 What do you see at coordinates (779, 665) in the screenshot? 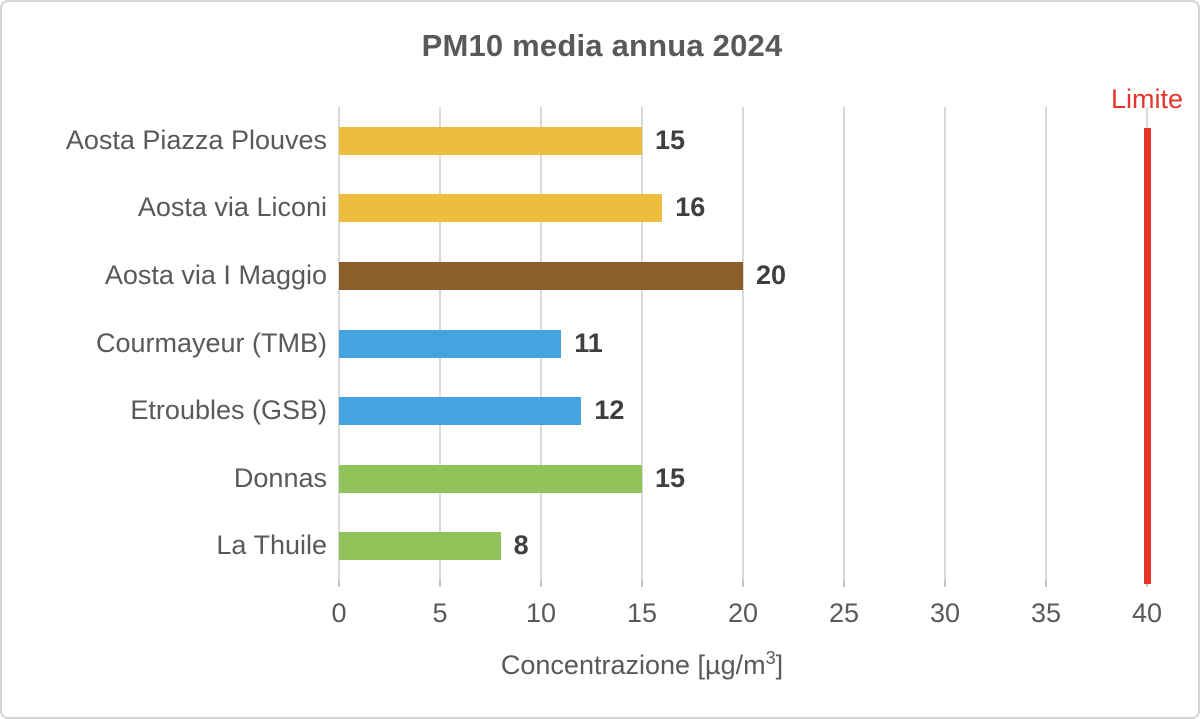
I see `x-axis-label-suffix: ]` at bounding box center [779, 665].